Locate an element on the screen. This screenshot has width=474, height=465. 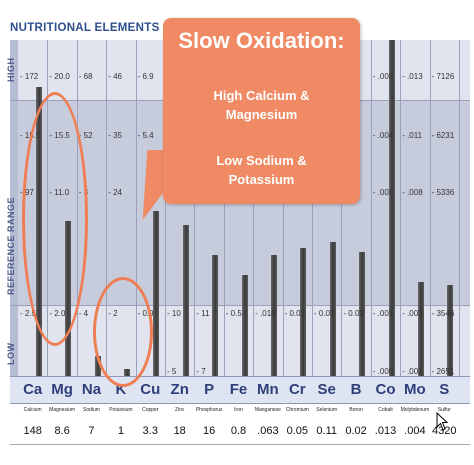
chart-header: NUTRITIONAL ELEMENTS is located at coordinates (85, 28).